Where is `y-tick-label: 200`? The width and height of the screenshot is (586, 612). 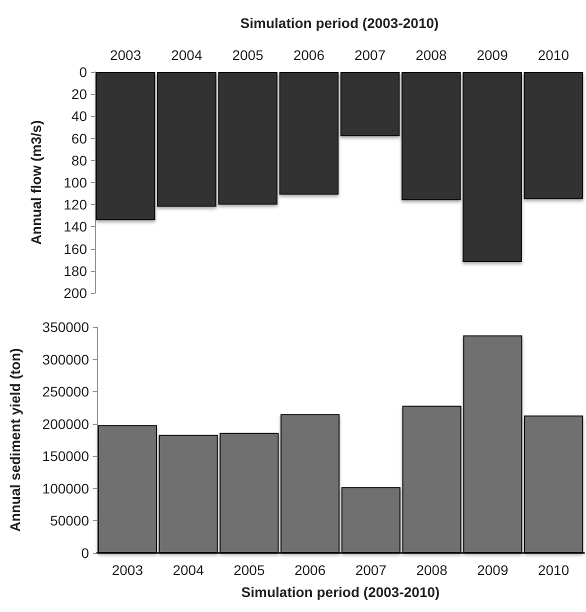 y-tick-label: 200 is located at coordinates (76, 293).